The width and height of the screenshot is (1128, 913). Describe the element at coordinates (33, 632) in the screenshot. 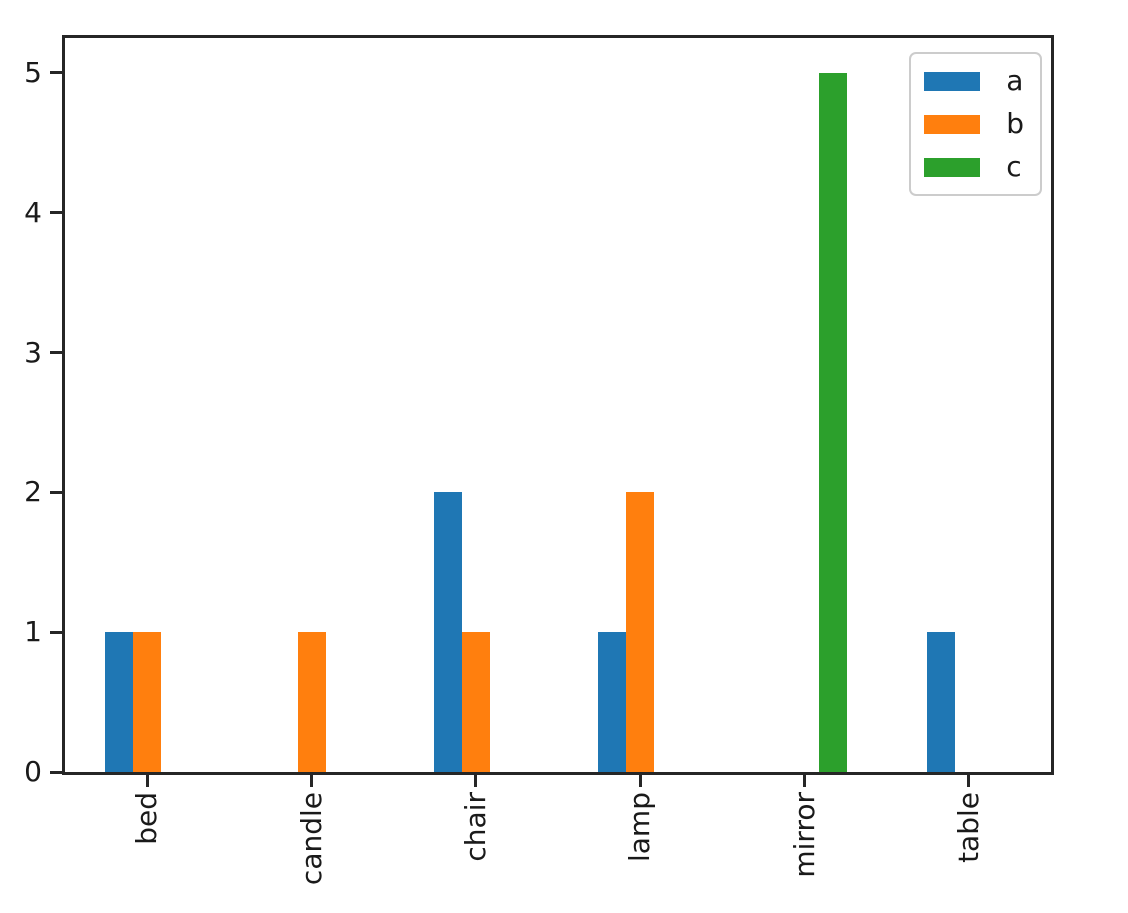

I see `y-tick-label: 1` at that location.